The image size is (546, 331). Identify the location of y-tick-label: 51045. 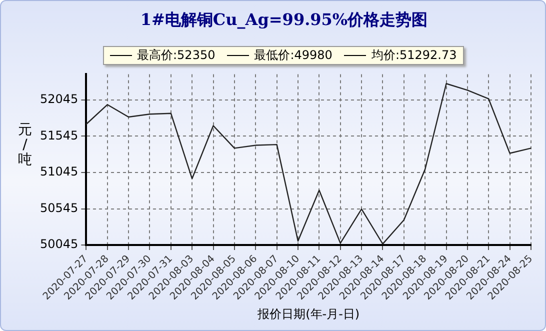
(59, 171).